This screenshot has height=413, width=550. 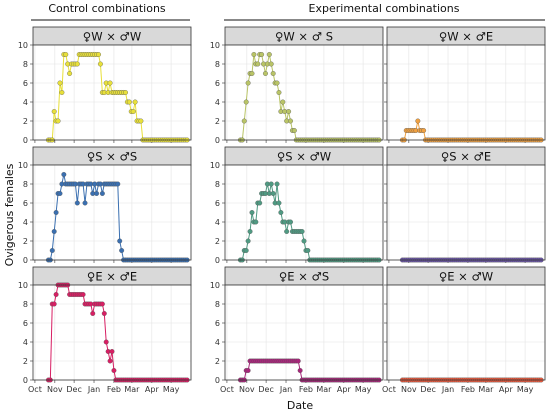 What do you see at coordinates (466, 277) in the screenshot?
I see `panel-title: ♀E × ♂W` at bounding box center [466, 277].